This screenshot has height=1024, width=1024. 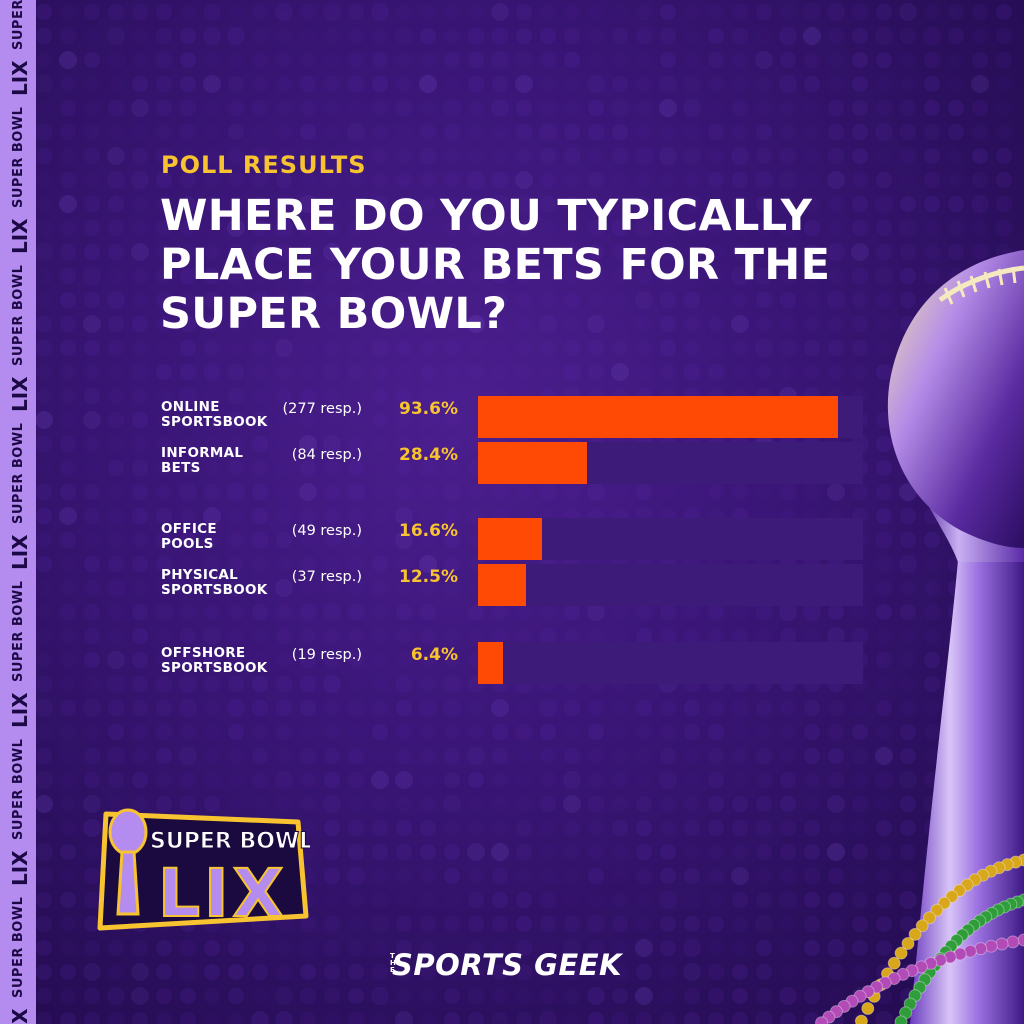 What do you see at coordinates (326, 455) in the screenshot?
I see `response-count: (84 resp.)` at bounding box center [326, 455].